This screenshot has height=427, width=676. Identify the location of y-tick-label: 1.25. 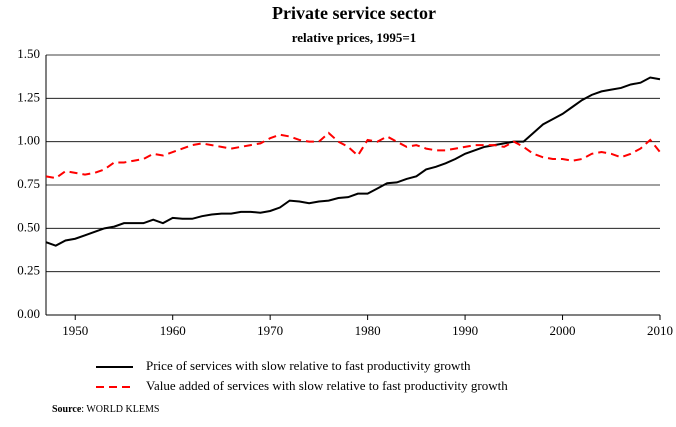
(28, 96).